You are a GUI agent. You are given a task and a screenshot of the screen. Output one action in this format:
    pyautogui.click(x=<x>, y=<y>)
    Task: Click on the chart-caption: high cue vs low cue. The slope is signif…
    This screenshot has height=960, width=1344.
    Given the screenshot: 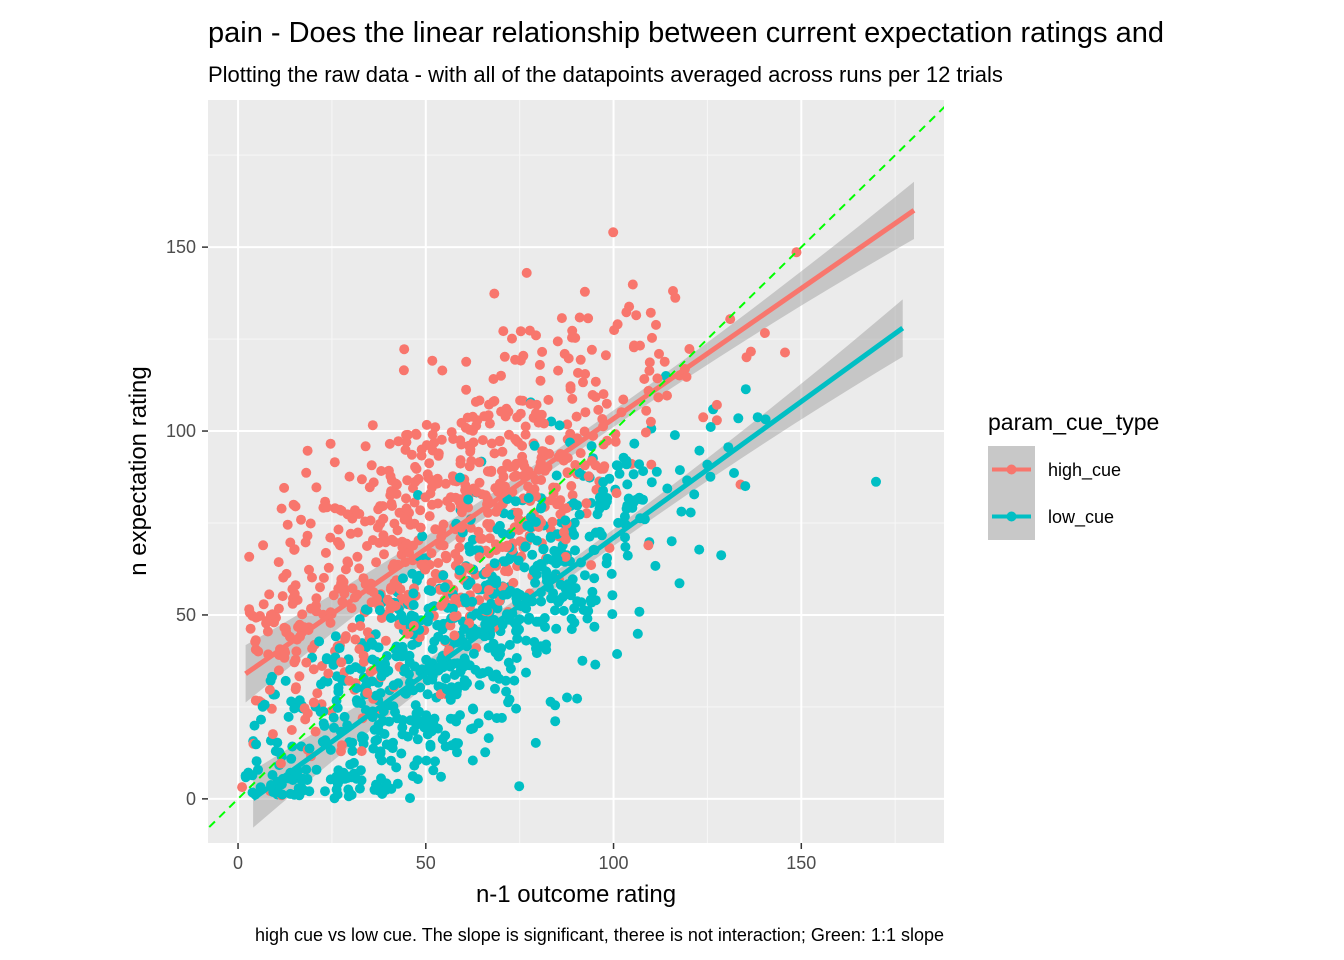 What is the action you would take?
    pyautogui.click(x=599, y=935)
    